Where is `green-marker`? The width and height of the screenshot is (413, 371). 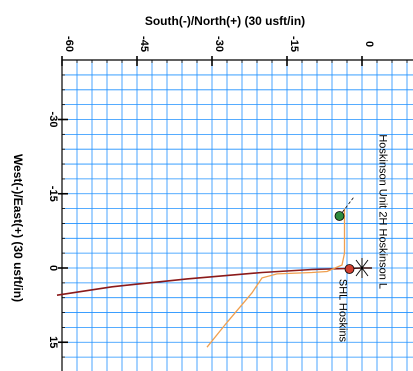 green-marker is located at coordinates (339, 216).